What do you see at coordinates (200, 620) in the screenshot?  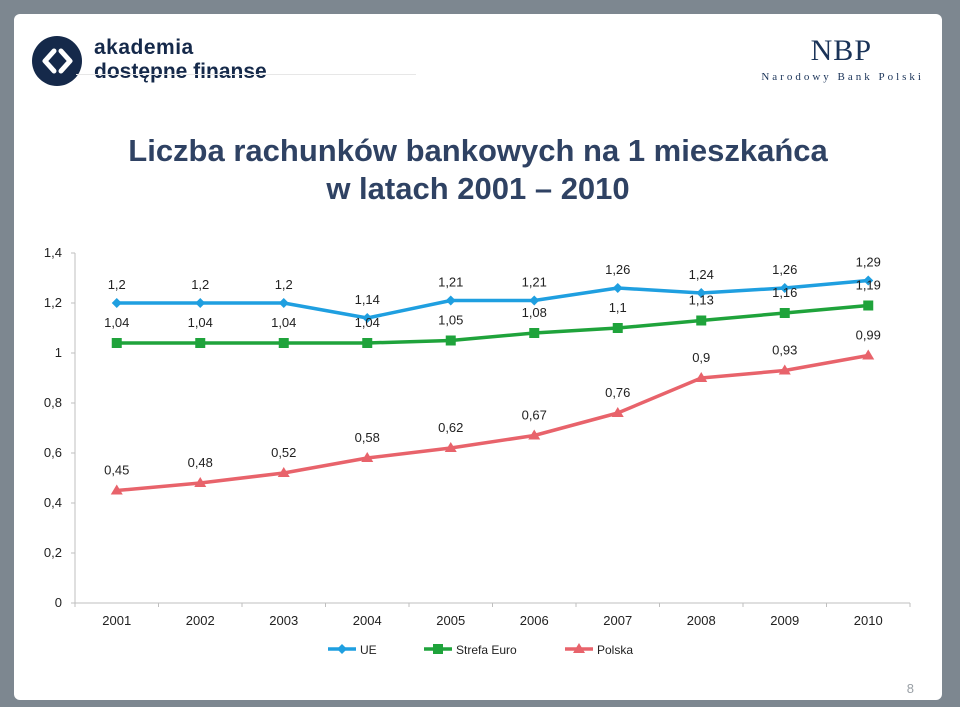 I see `x-tick-label: 2002` at bounding box center [200, 620].